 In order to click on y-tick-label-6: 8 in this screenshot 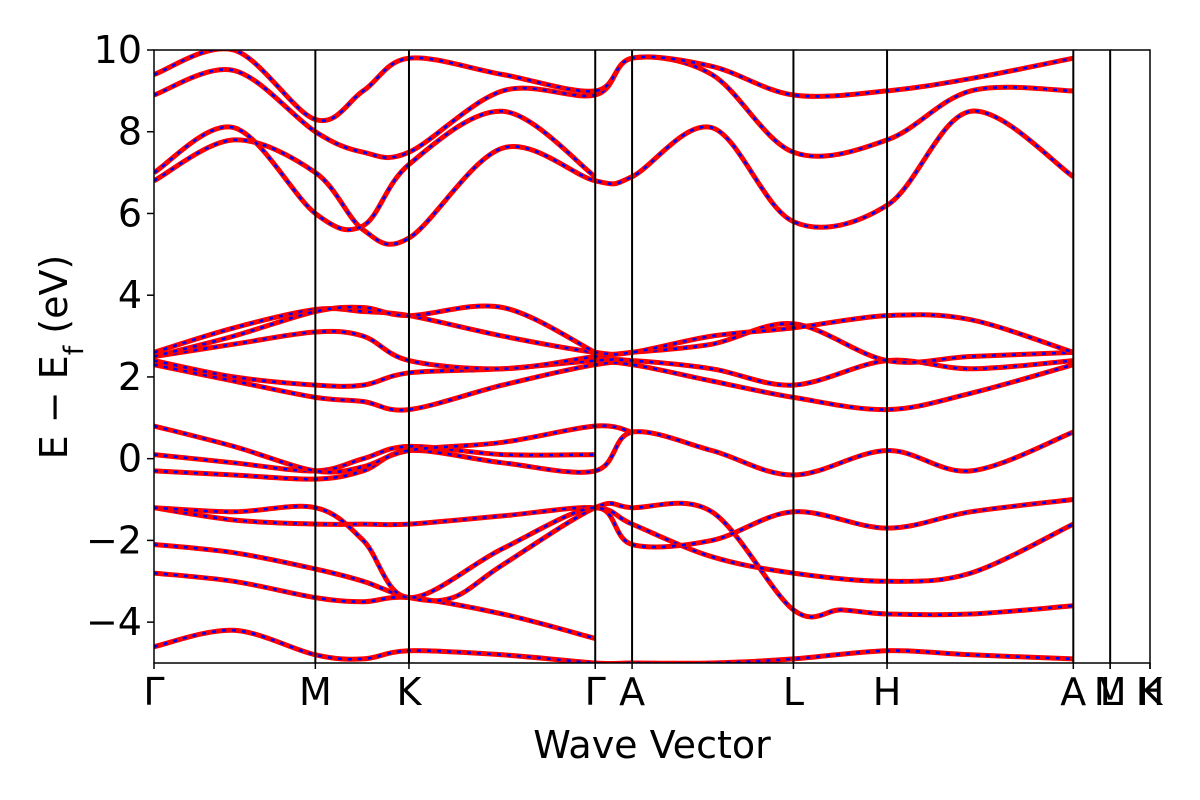, I will do `click(130, 132)`.